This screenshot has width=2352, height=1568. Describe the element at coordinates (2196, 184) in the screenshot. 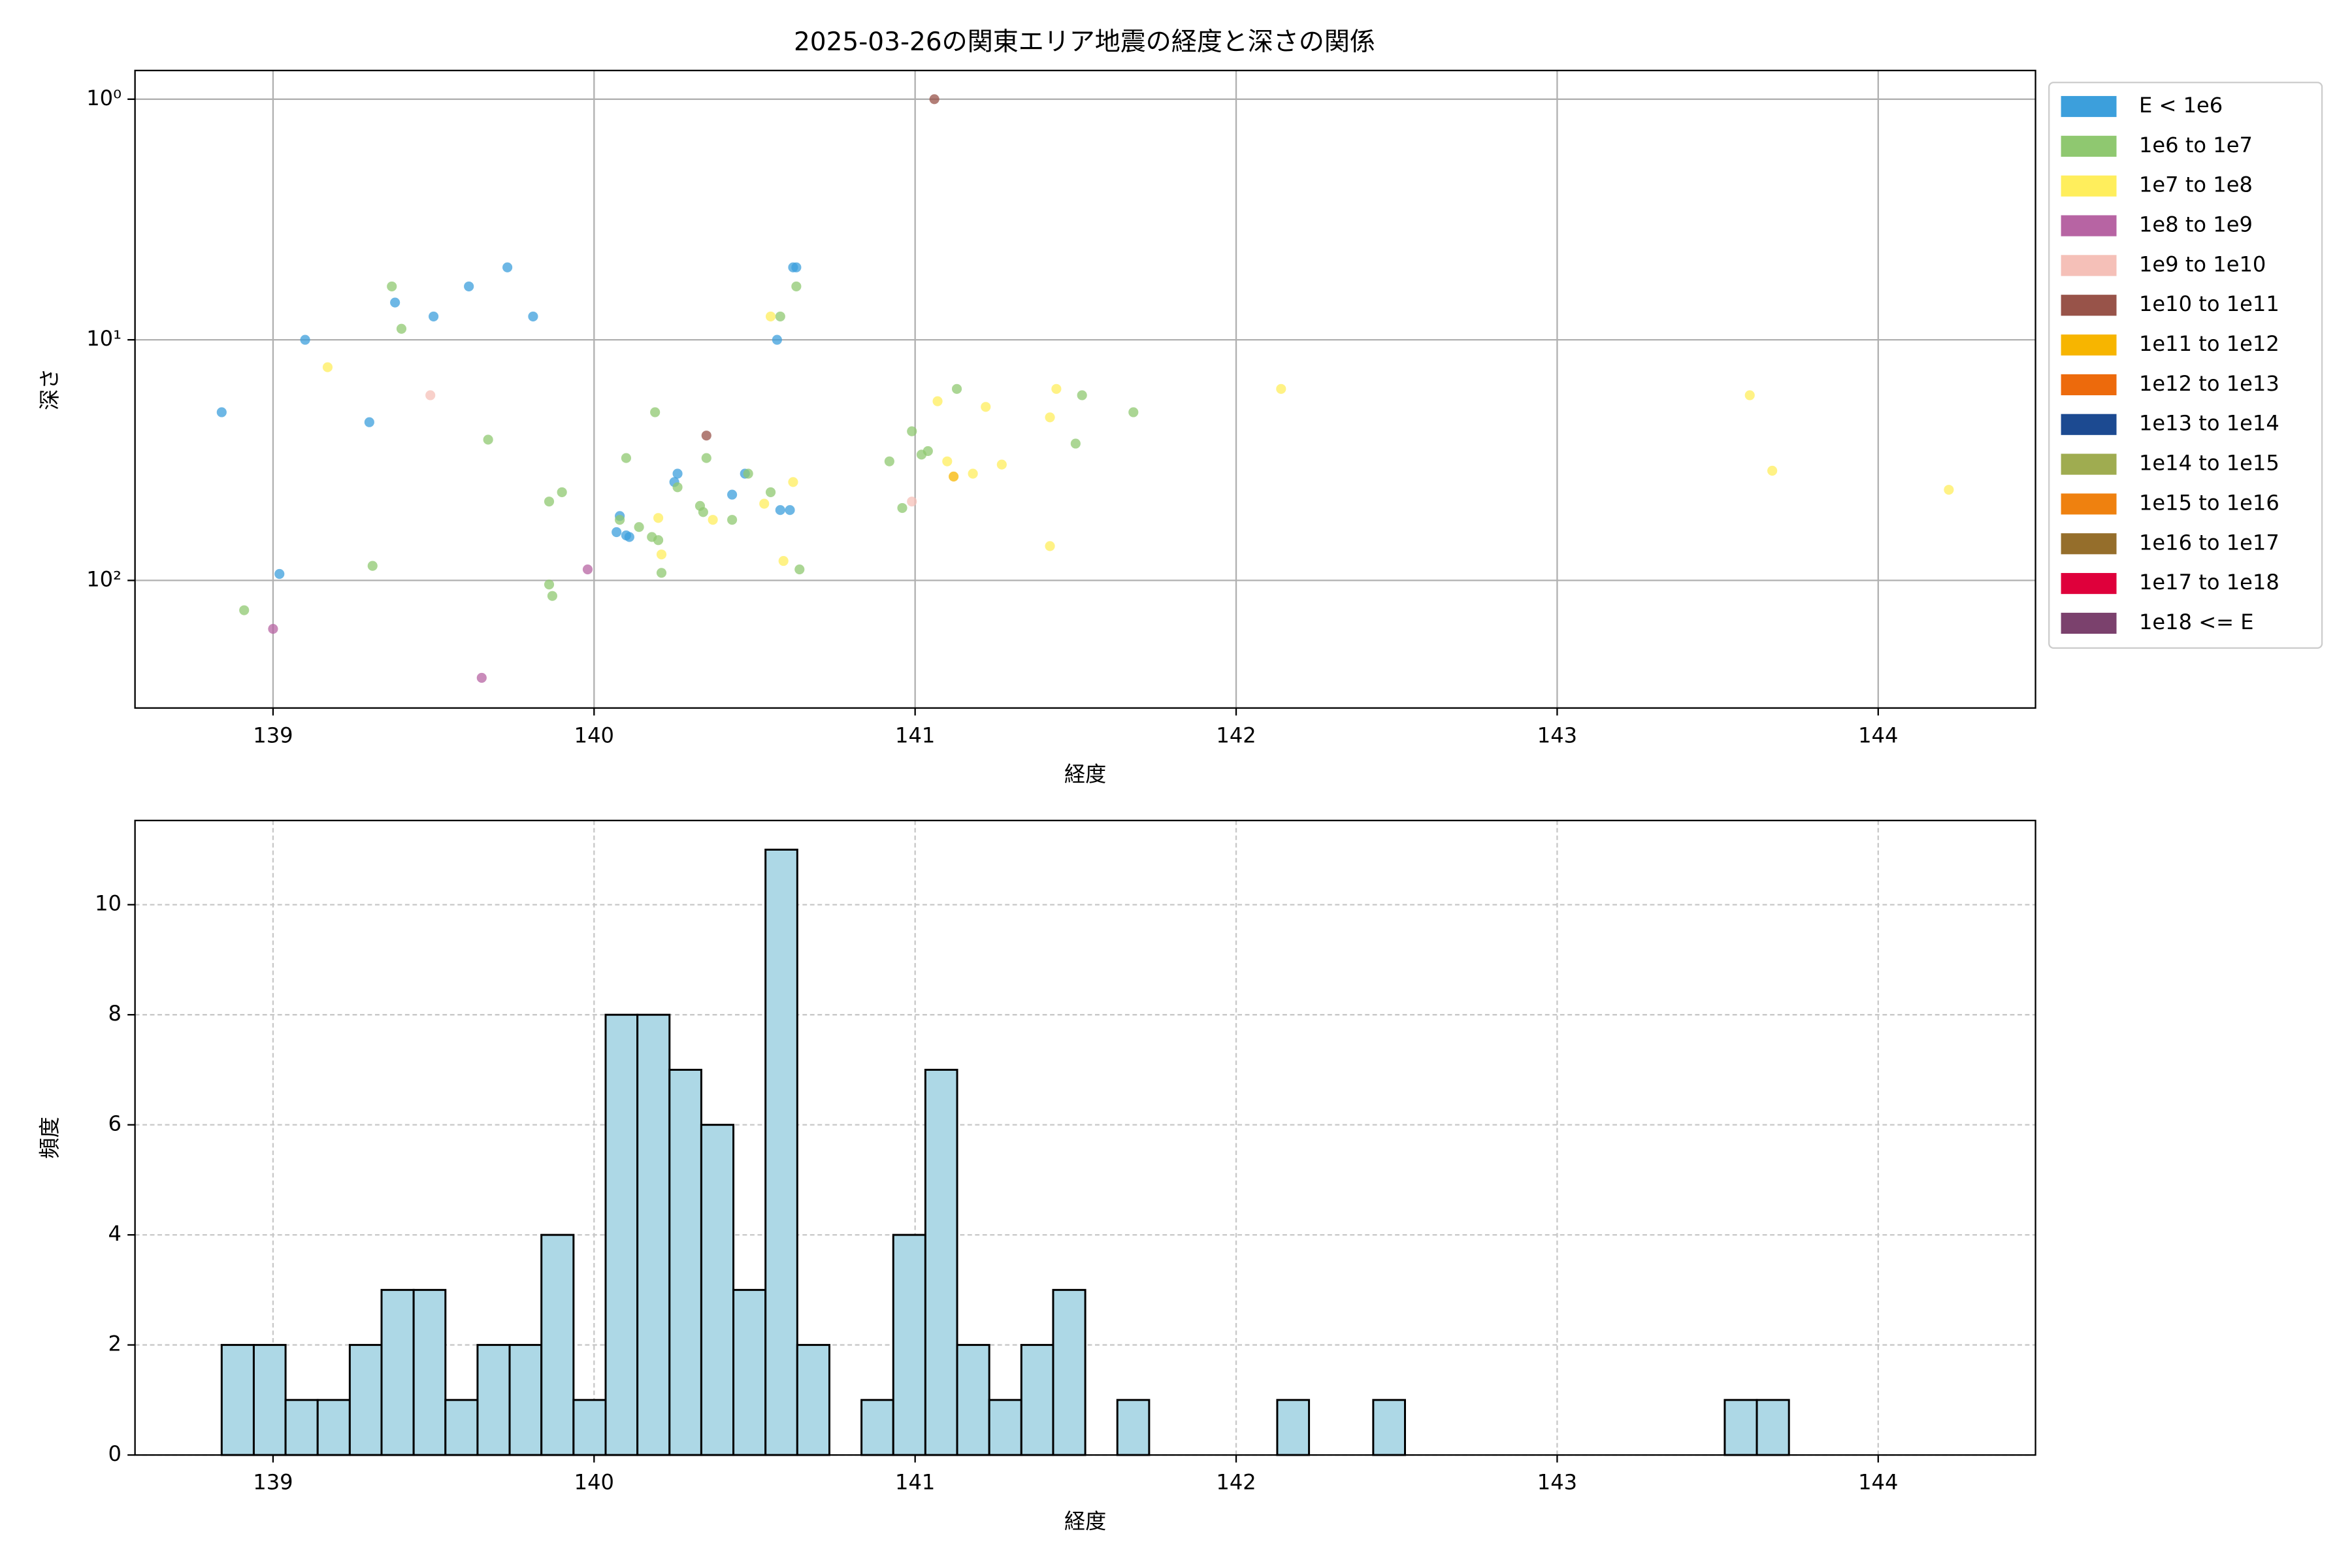

I see `legend-label: 1e7 to 1e8` at that location.